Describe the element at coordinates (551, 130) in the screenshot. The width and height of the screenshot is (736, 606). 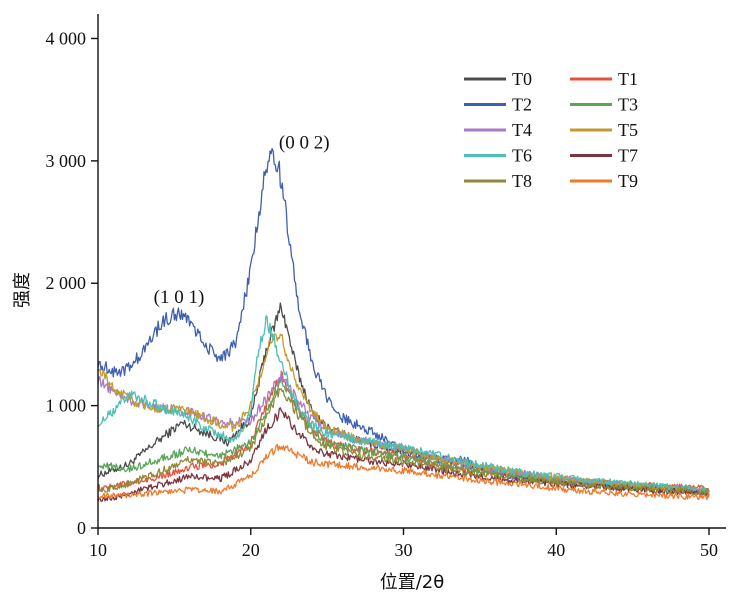
I see `legend: T0 T1 T2 T3 T4 T5 T6 T7 T8 T9` at that location.